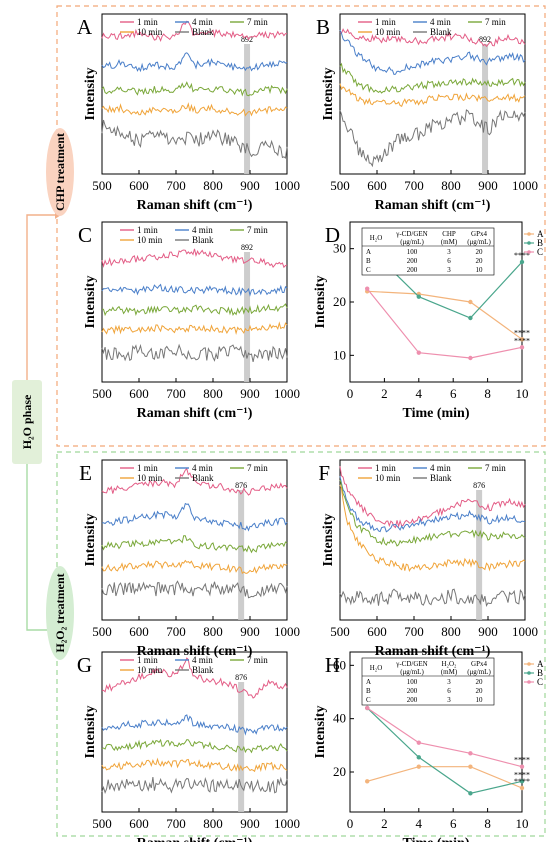 The height and width of the screenshot is (842, 550). I want to click on plot-frame, so click(194, 732).